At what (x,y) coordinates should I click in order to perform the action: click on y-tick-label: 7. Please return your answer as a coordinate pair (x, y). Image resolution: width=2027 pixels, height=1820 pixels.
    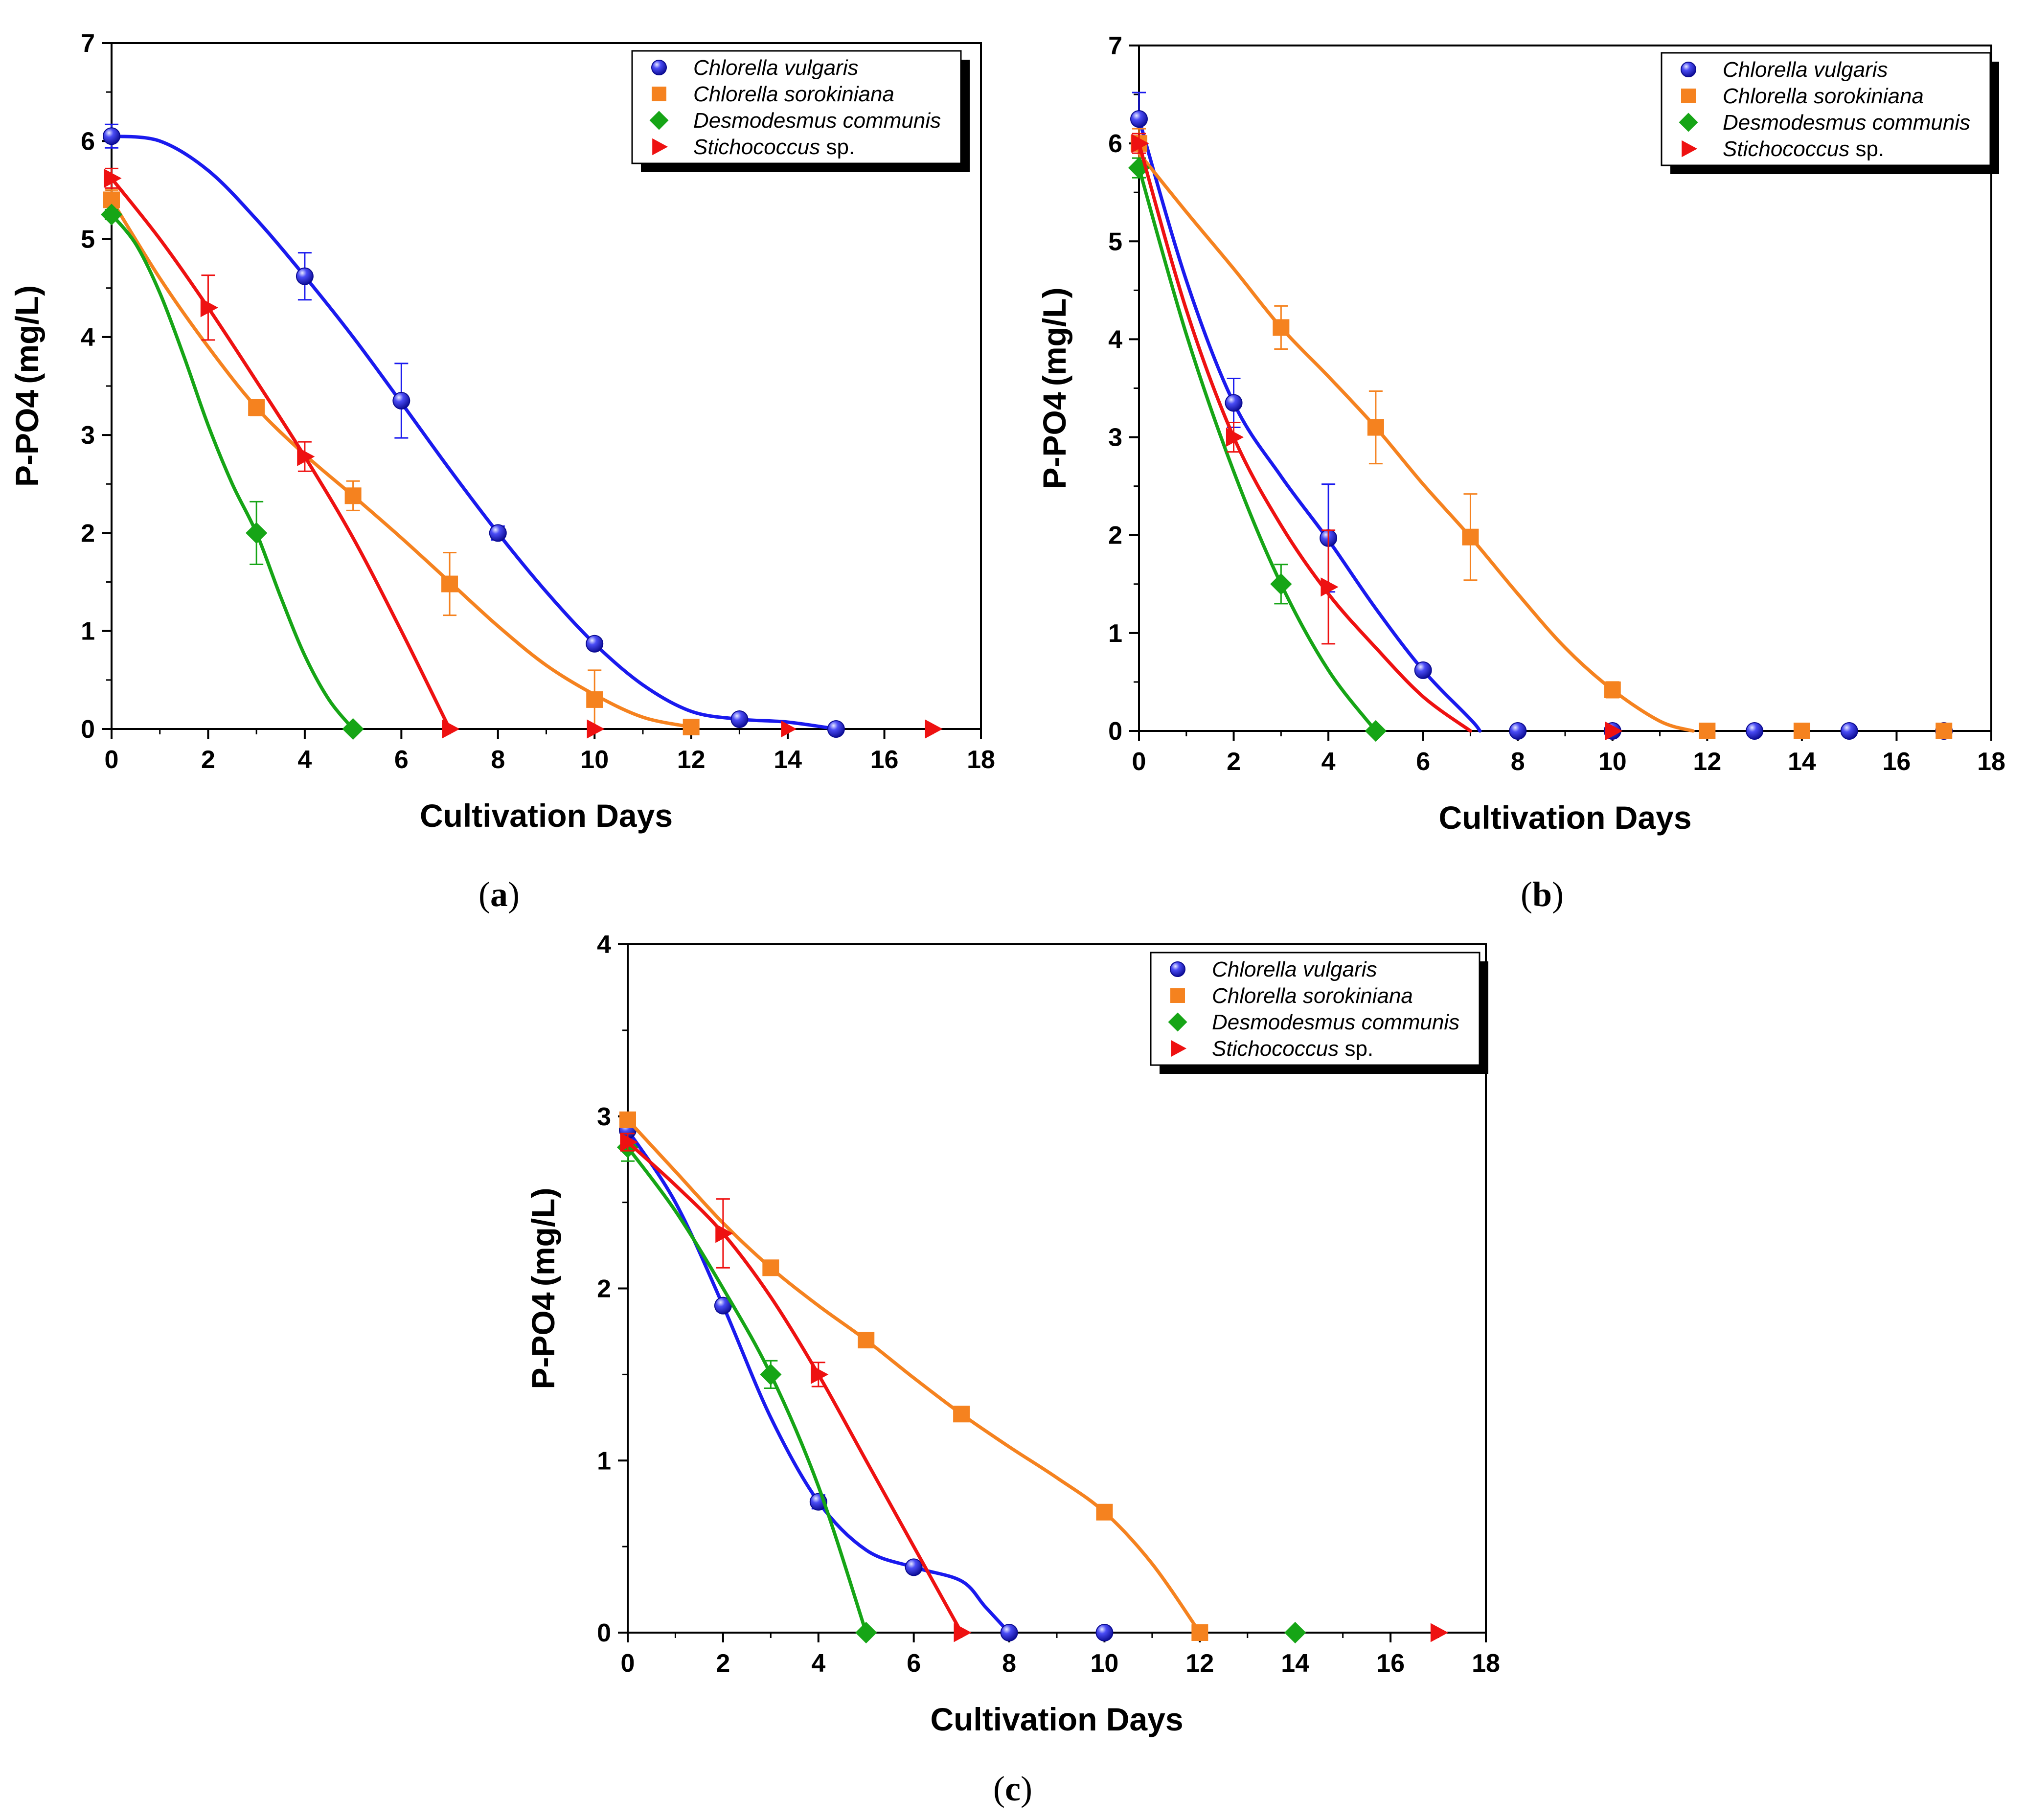
    Looking at the image, I should click on (1115, 46).